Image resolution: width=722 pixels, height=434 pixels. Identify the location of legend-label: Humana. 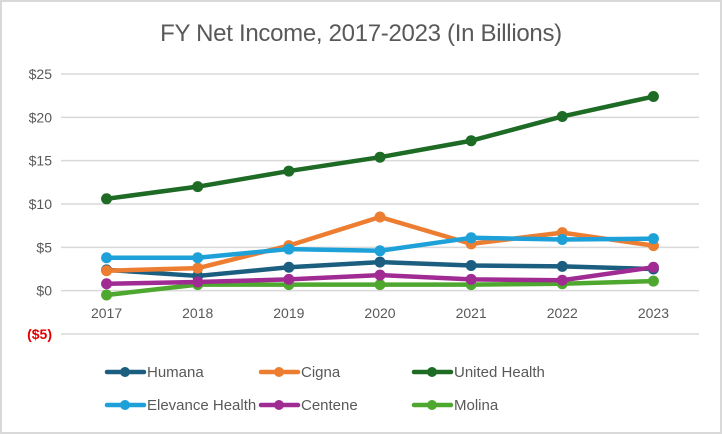
(175, 372).